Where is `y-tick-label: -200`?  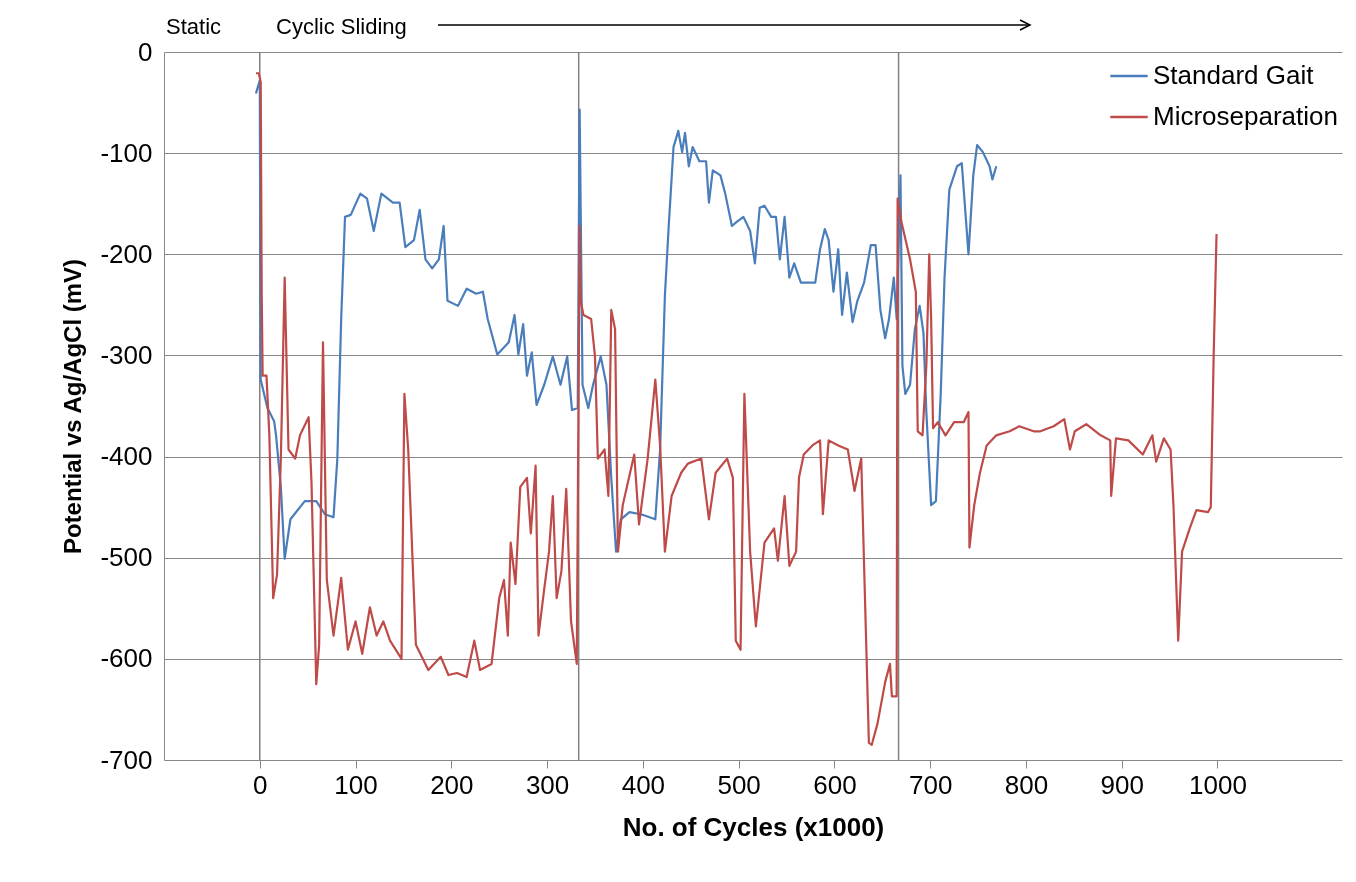
y-tick-label: -200 is located at coordinates (126, 253).